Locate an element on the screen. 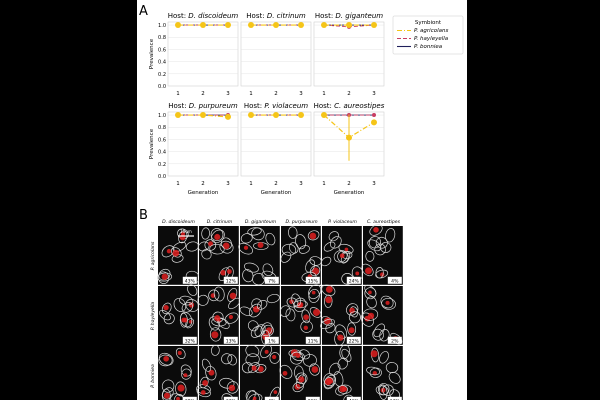 The height and width of the screenshot is (400, 600). panel-a-label: A is located at coordinates (143, 11).